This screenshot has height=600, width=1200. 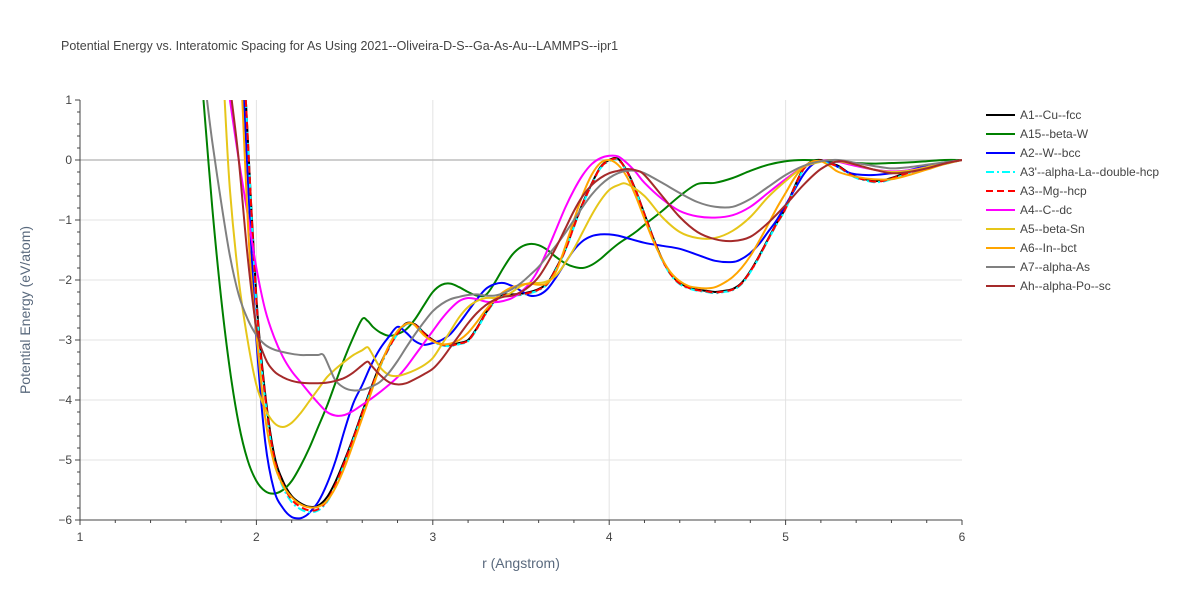 I want to click on legend-label: A1--Cu--fcc, so click(x=1050, y=115).